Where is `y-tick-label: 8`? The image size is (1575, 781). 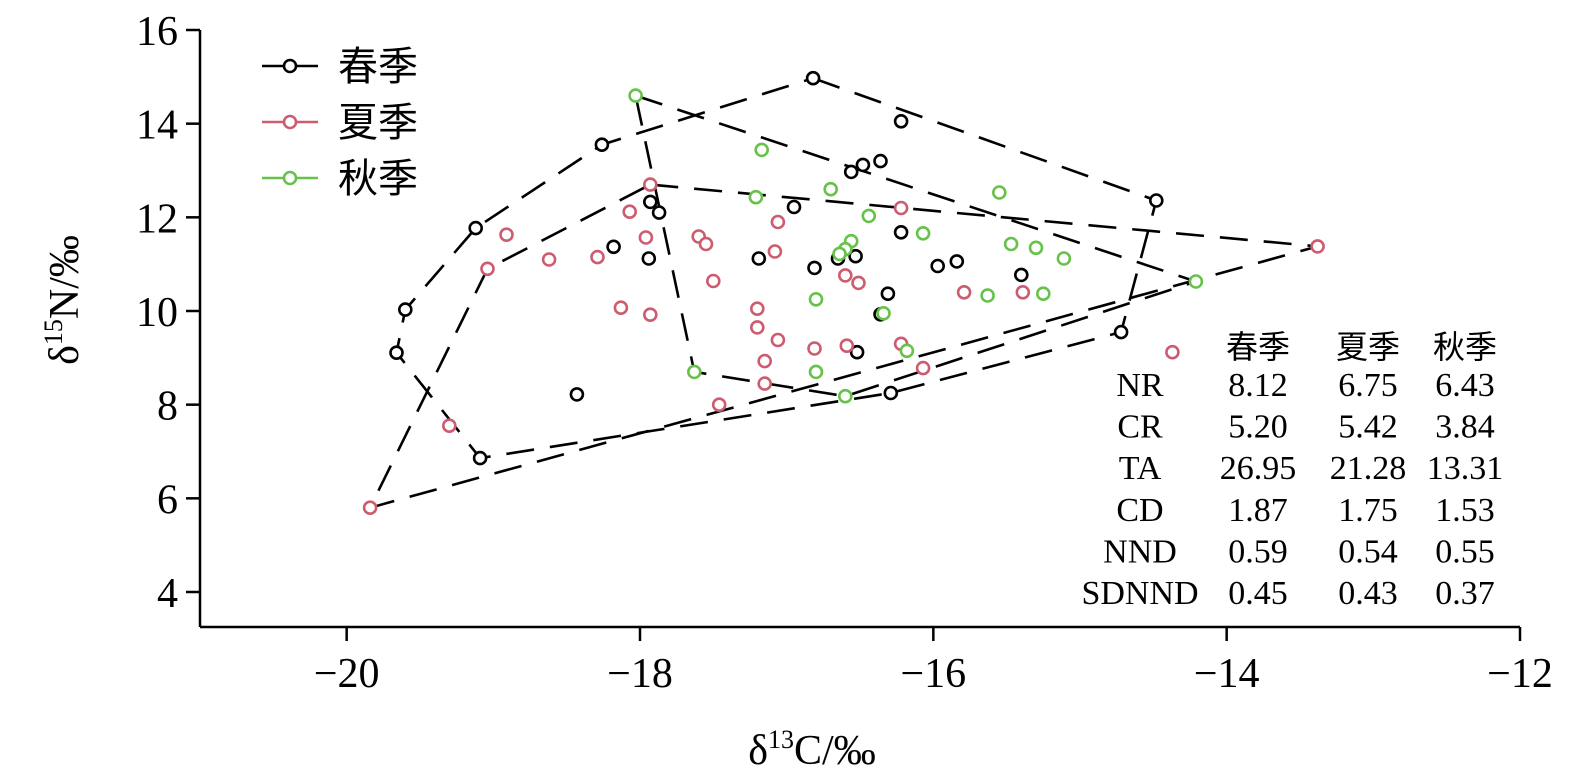 y-tick-label: 8 is located at coordinates (167, 407).